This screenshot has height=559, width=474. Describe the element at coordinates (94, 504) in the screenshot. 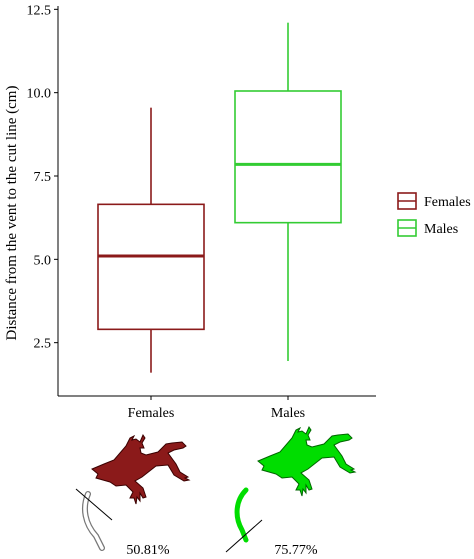

I see `female-cut-line` at that location.